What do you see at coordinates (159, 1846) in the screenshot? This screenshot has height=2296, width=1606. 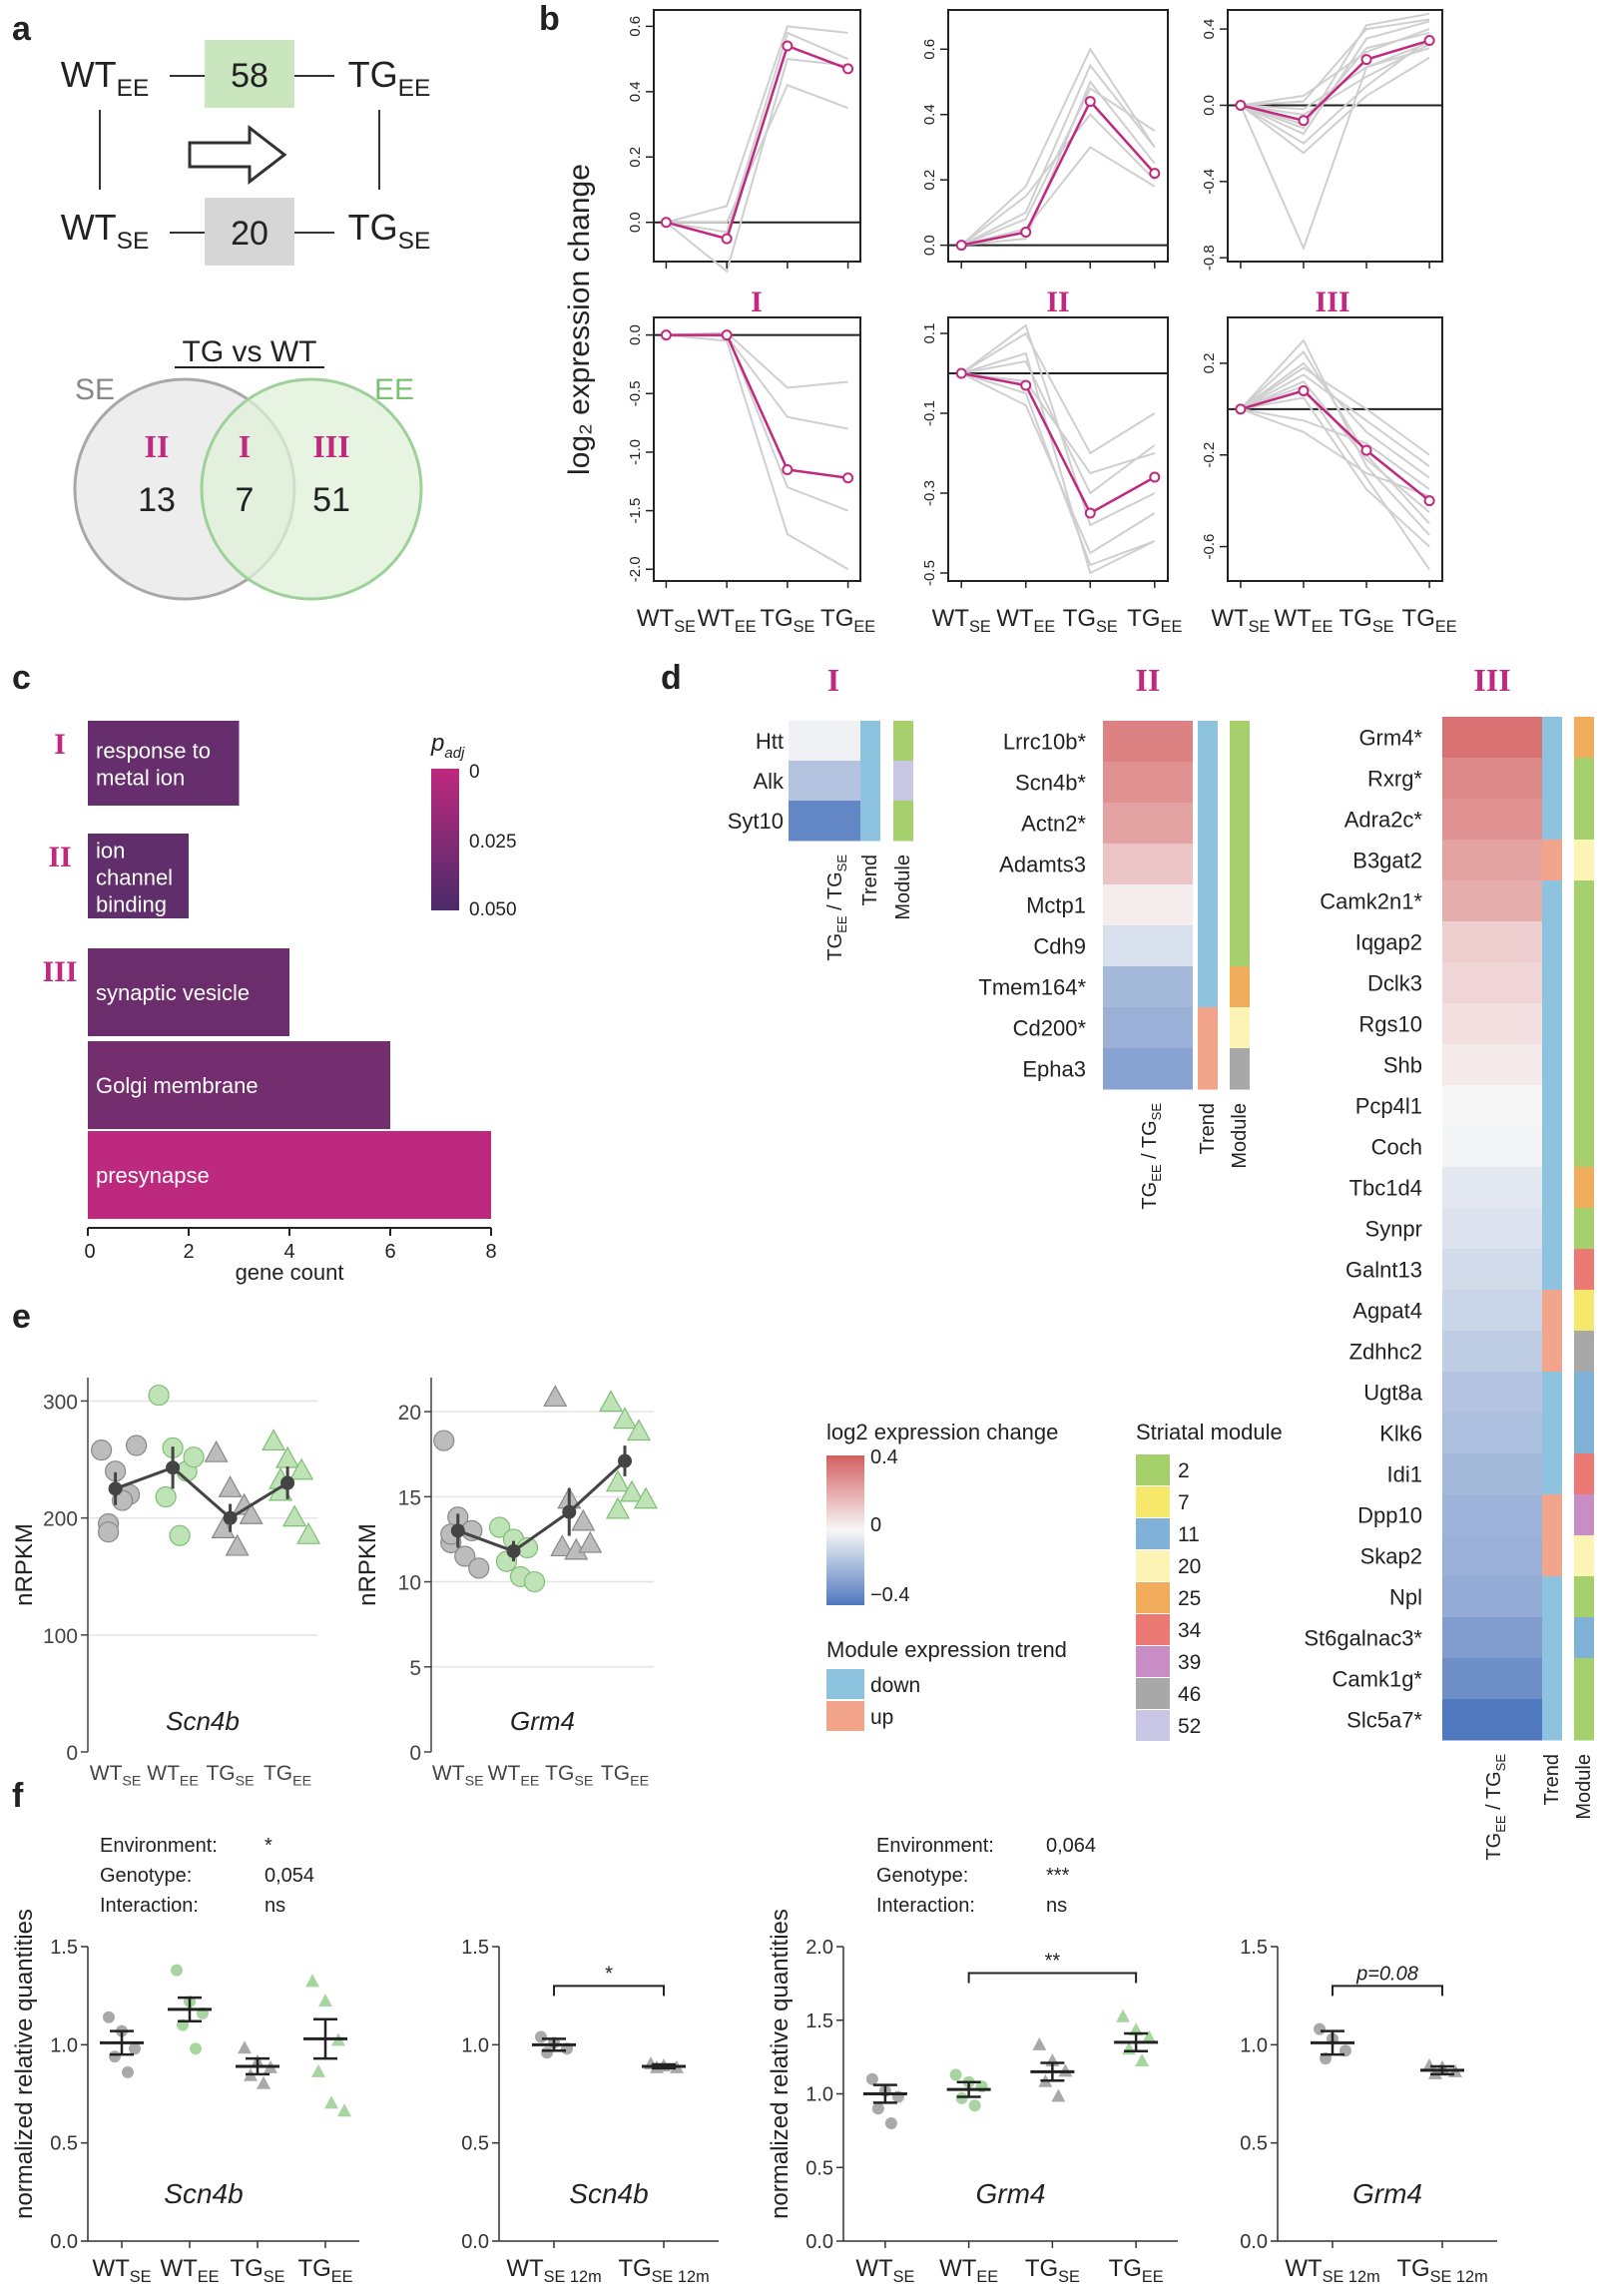 I see `stat-key: Environment:` at bounding box center [159, 1846].